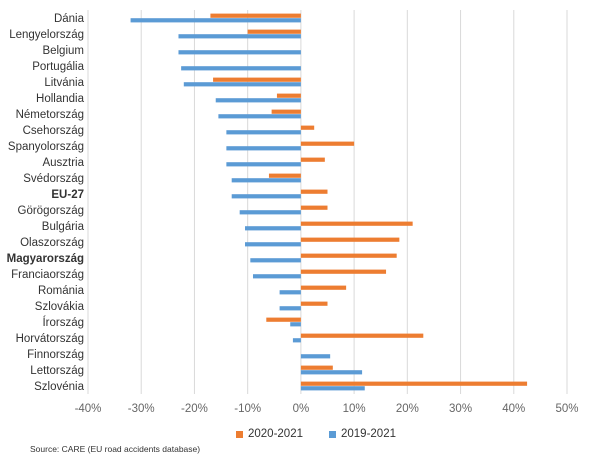 This screenshot has width=590, height=458. What do you see at coordinates (45, 259) in the screenshot?
I see `category-label: Magyarország` at bounding box center [45, 259].